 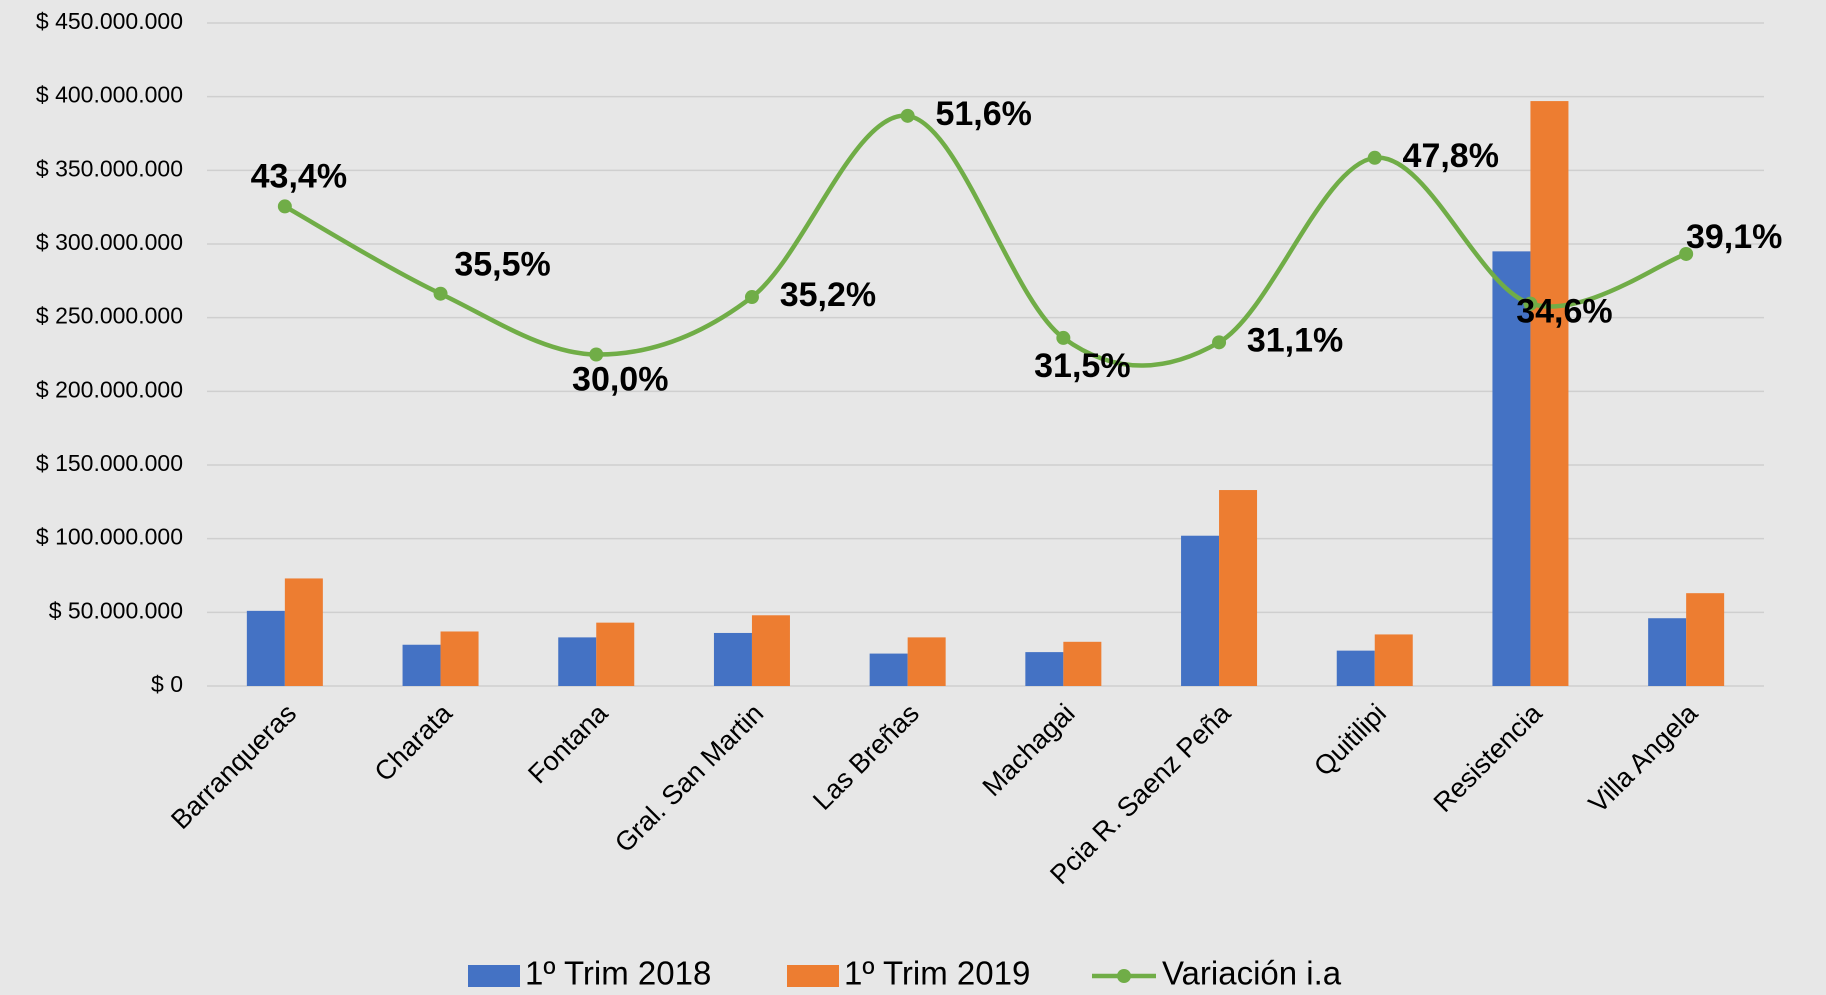 I want to click on y-tick-label: $ 200.000.000, so click(x=109, y=389).